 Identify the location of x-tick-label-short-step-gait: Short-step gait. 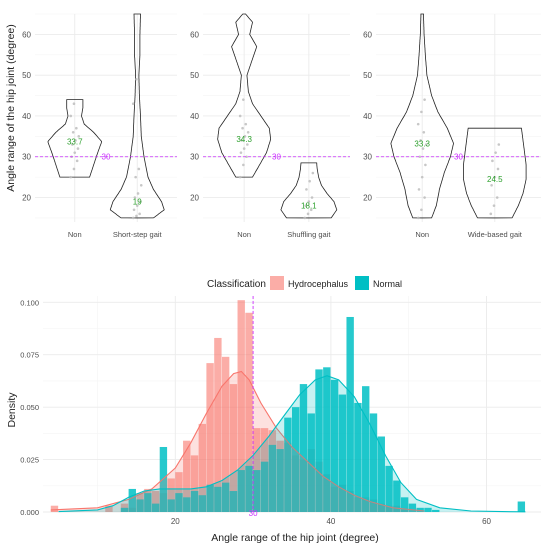
(138, 234).